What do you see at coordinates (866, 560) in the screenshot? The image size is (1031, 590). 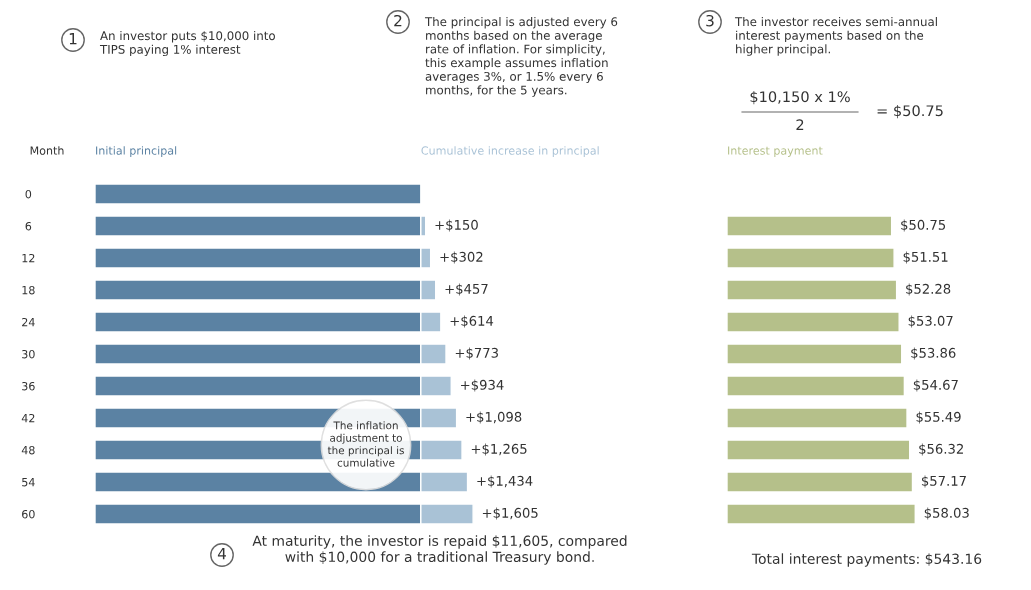 I see `text: Total interest payments: $543.16` at bounding box center [866, 560].